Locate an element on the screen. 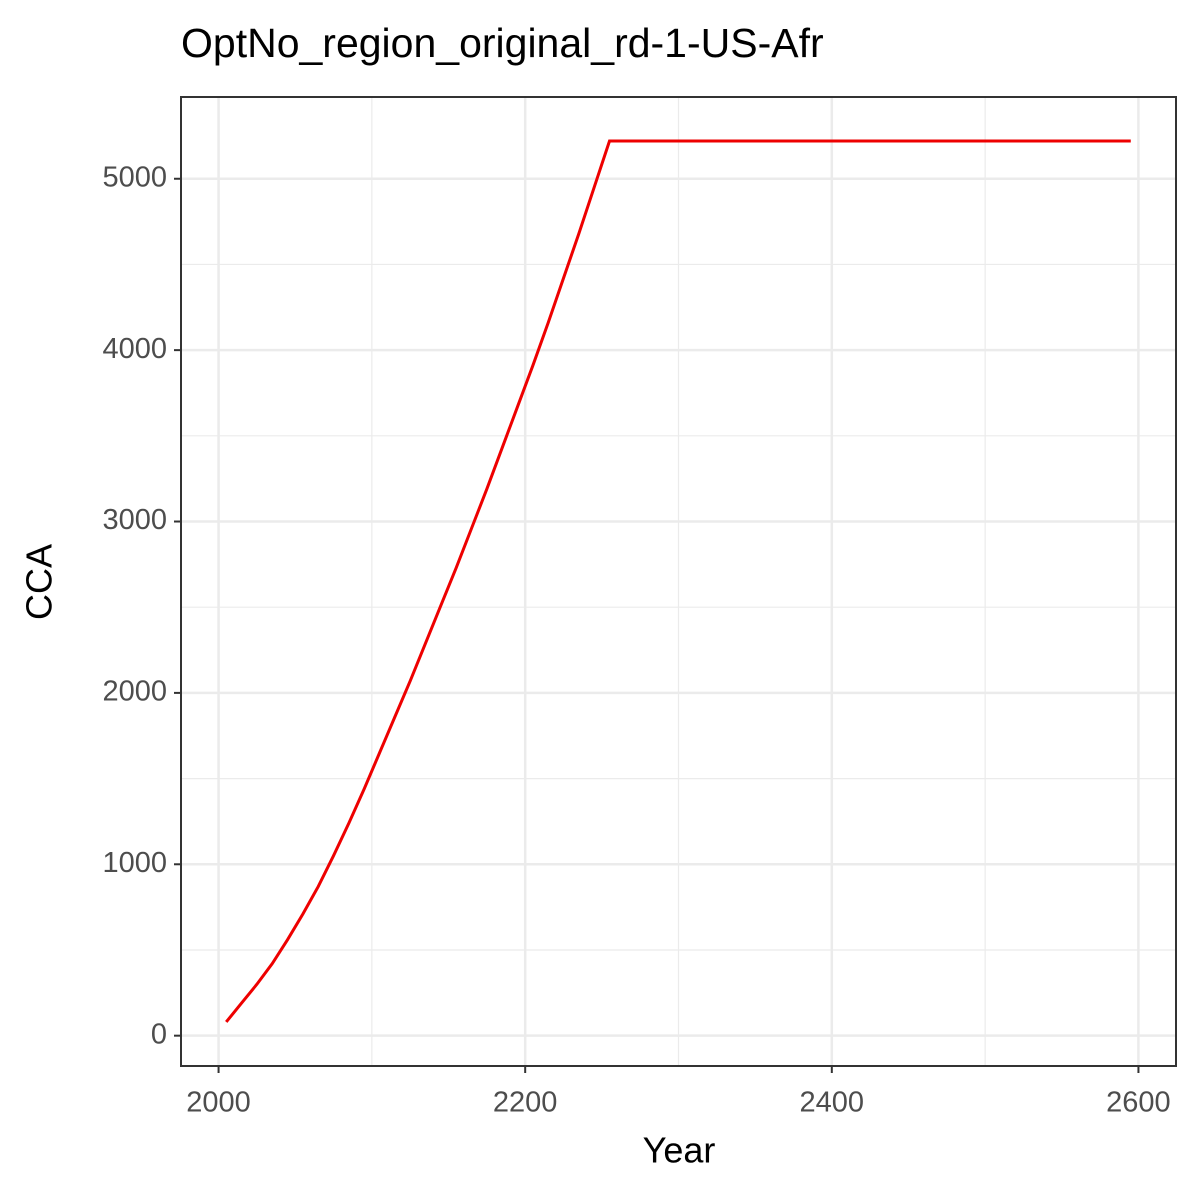 The width and height of the screenshot is (1200, 1200). x-tick-label: 2200 is located at coordinates (525, 1103).